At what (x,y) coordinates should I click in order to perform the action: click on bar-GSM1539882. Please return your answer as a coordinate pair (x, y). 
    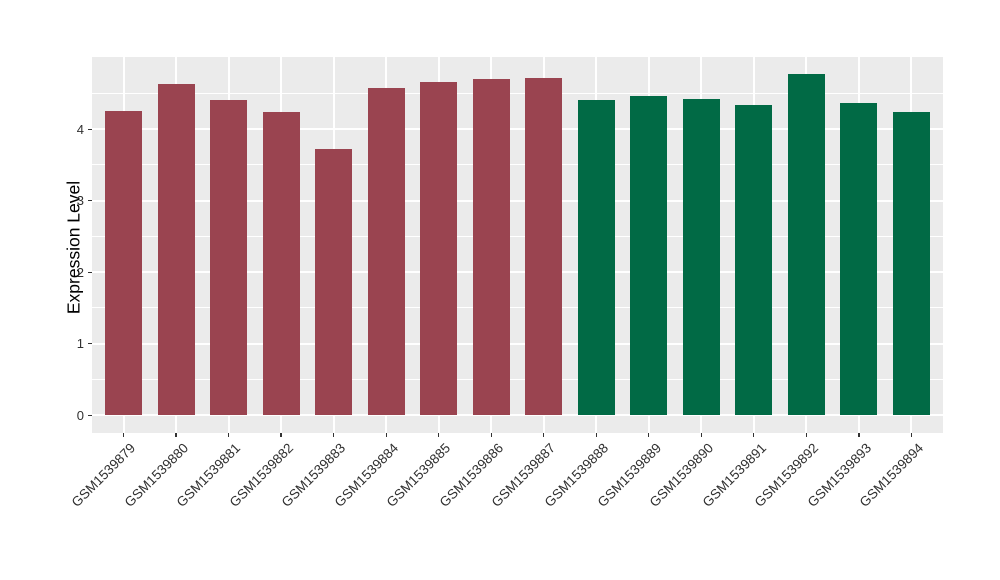
    Looking at the image, I should click on (281, 263).